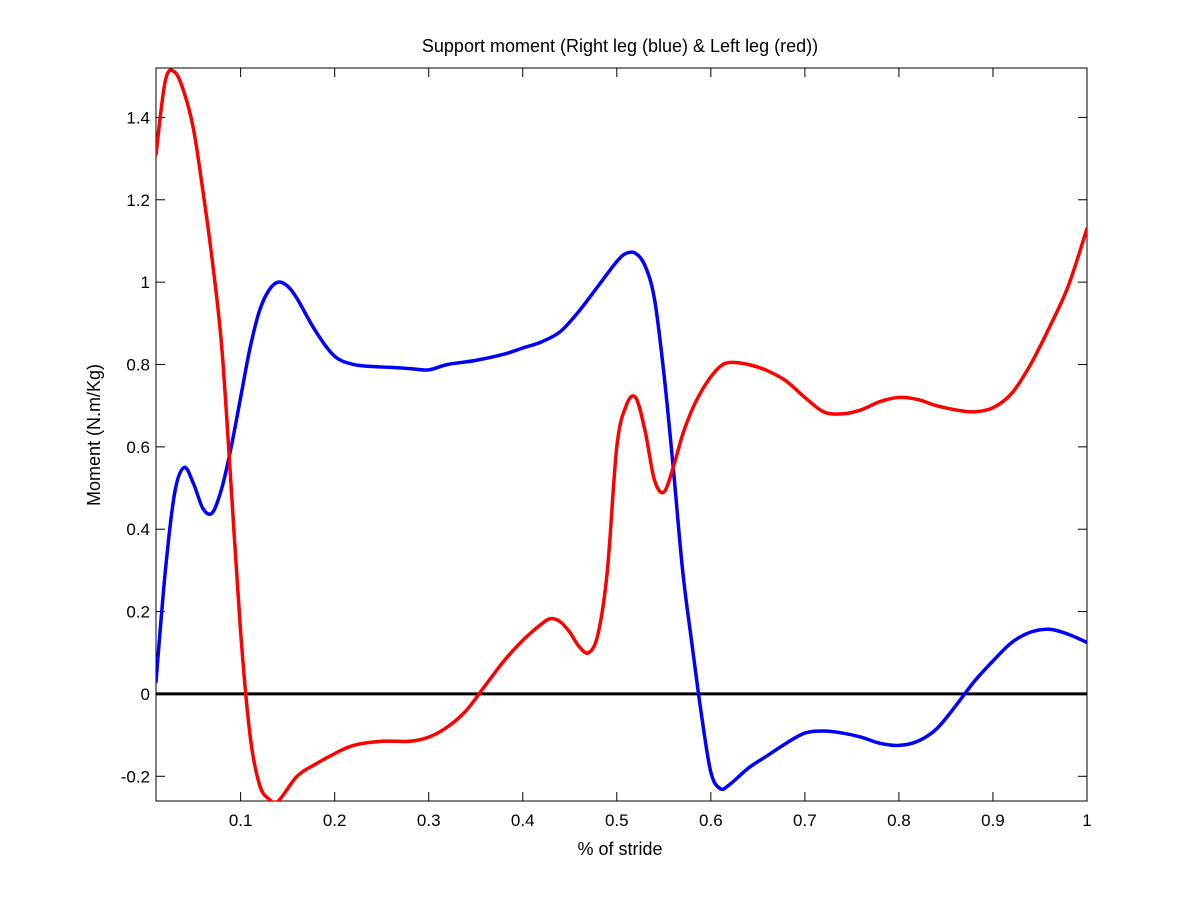 The height and width of the screenshot is (901, 1201). Describe the element at coordinates (138, 612) in the screenshot. I see `y-tick-label: 0.2` at that location.